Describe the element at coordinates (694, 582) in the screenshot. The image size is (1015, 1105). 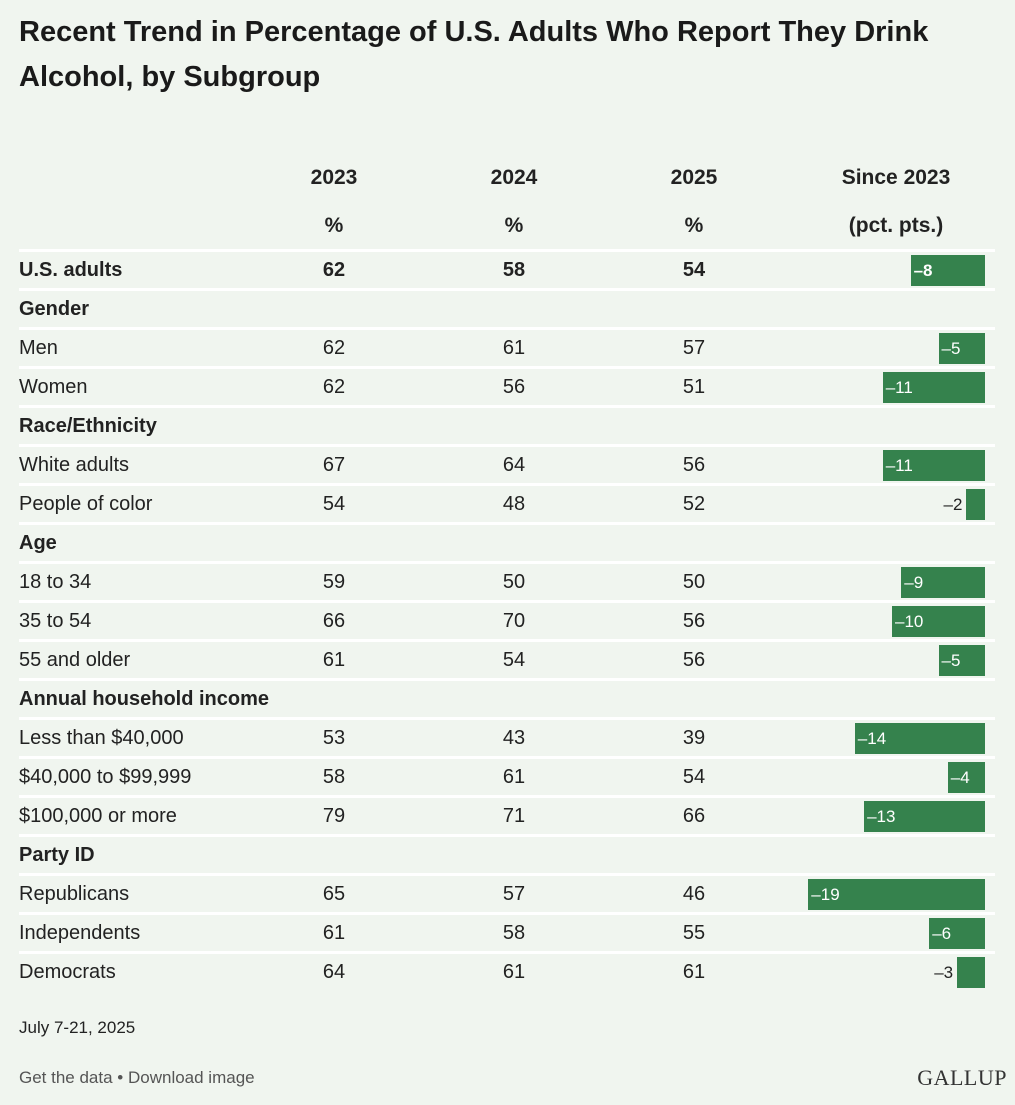
I see `value-2025: 50` at that location.